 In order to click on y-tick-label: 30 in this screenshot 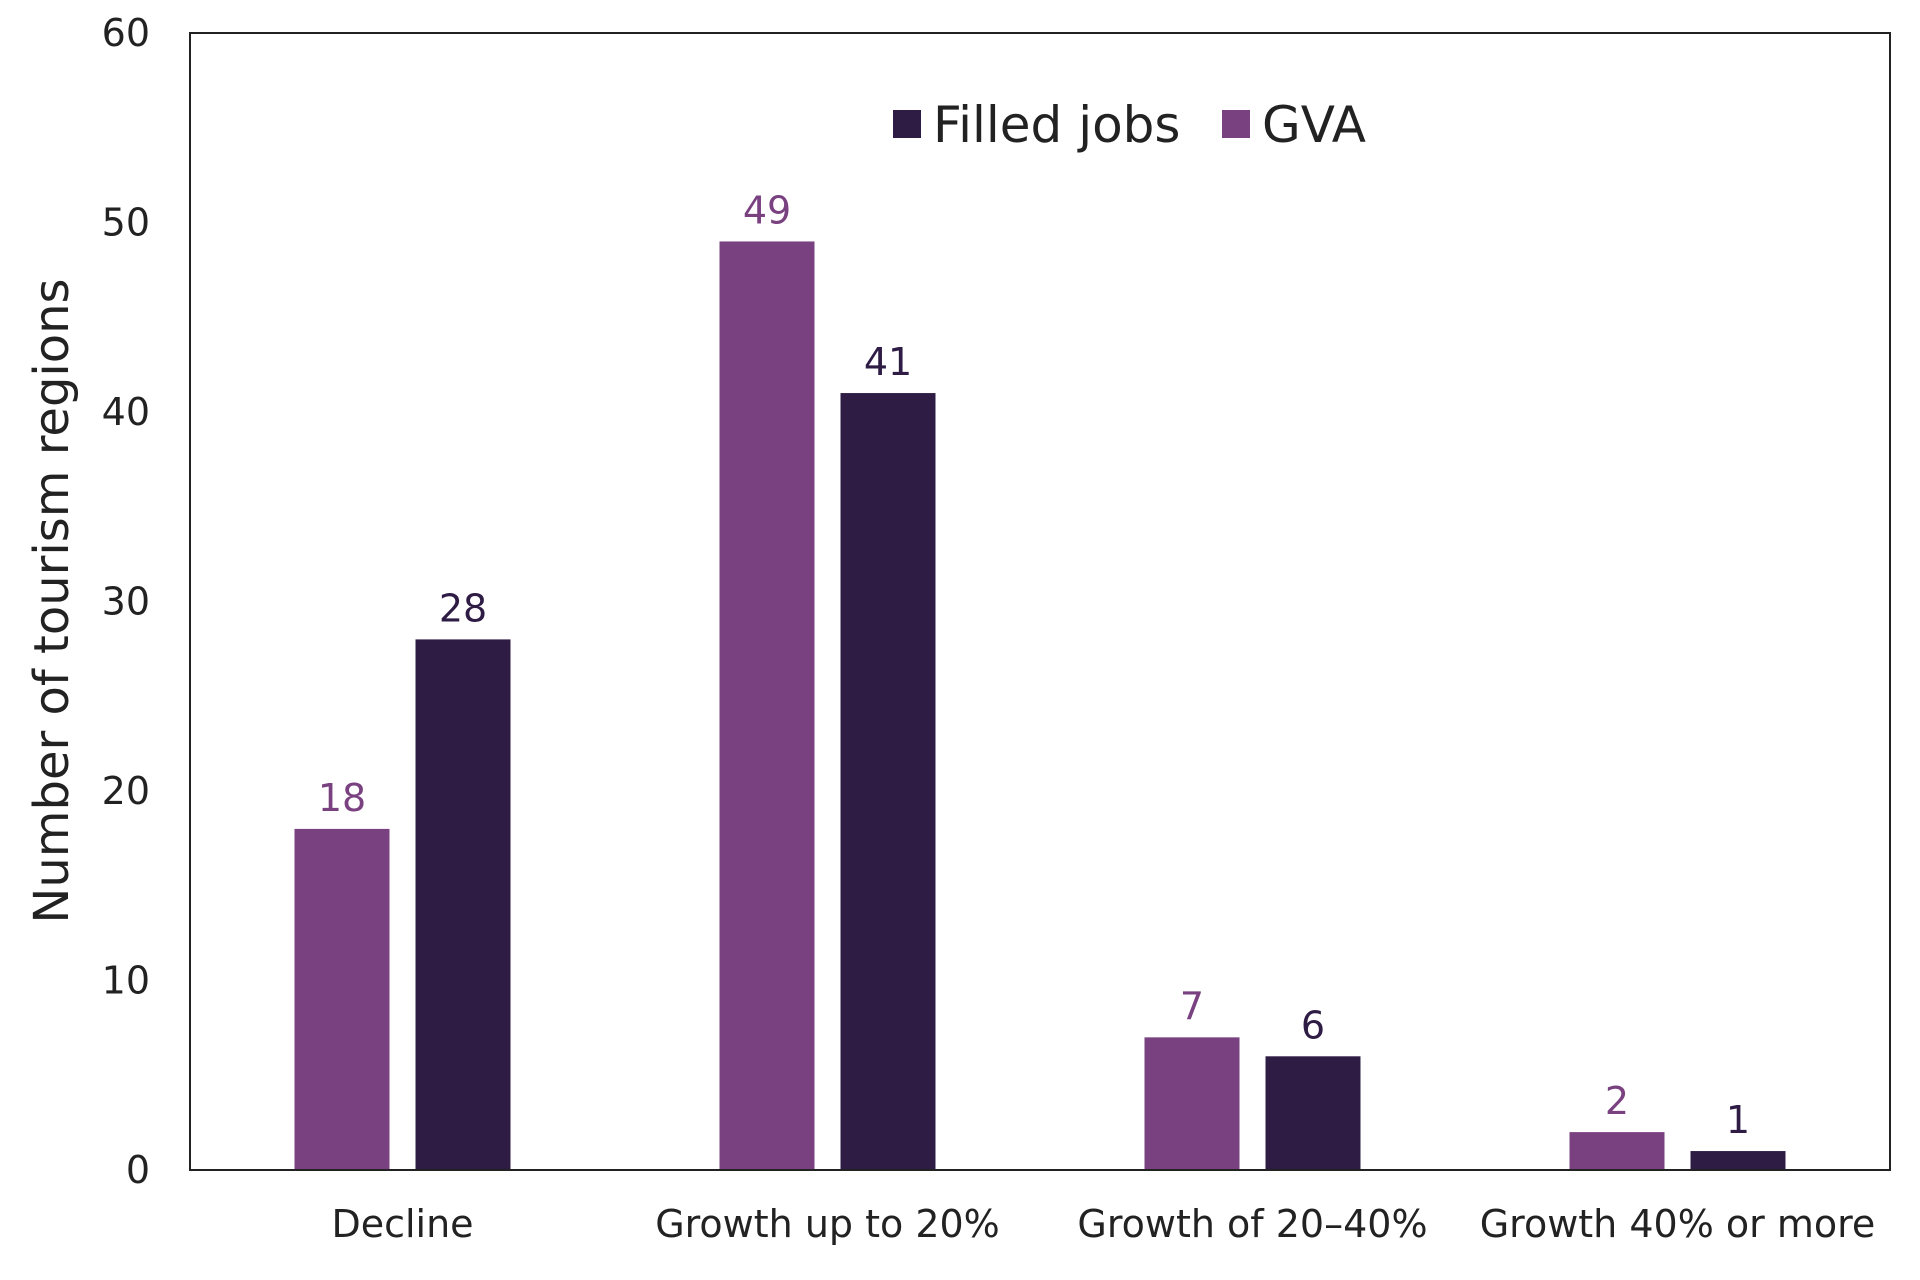, I will do `click(126, 602)`.